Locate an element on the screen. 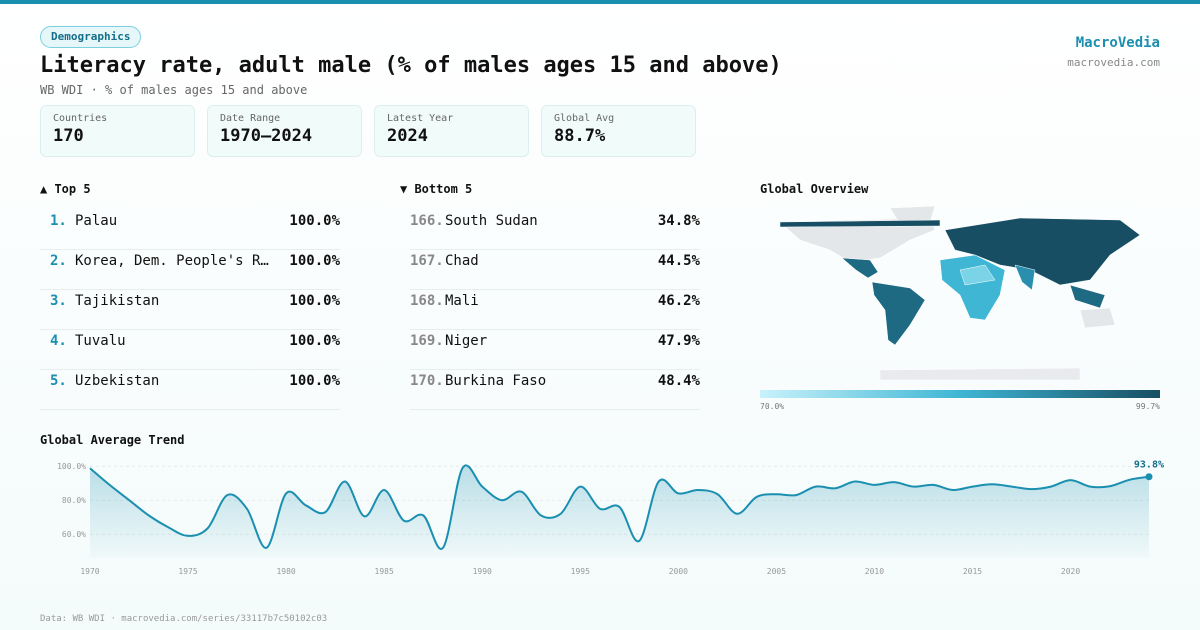 This screenshot has width=1200, height=630. area-fill is located at coordinates (619, 511).